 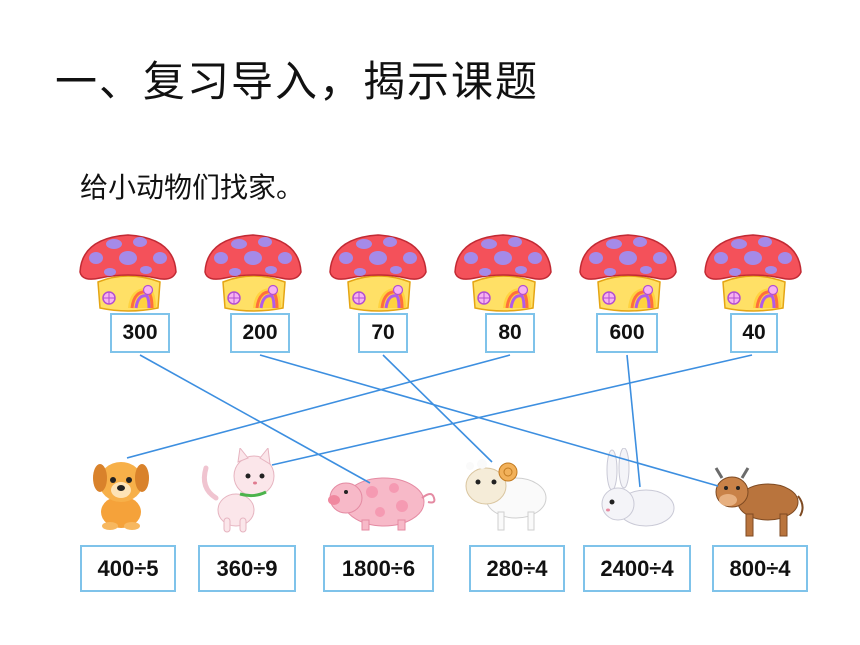 I want to click on house-number-box: 80, so click(x=510, y=333).